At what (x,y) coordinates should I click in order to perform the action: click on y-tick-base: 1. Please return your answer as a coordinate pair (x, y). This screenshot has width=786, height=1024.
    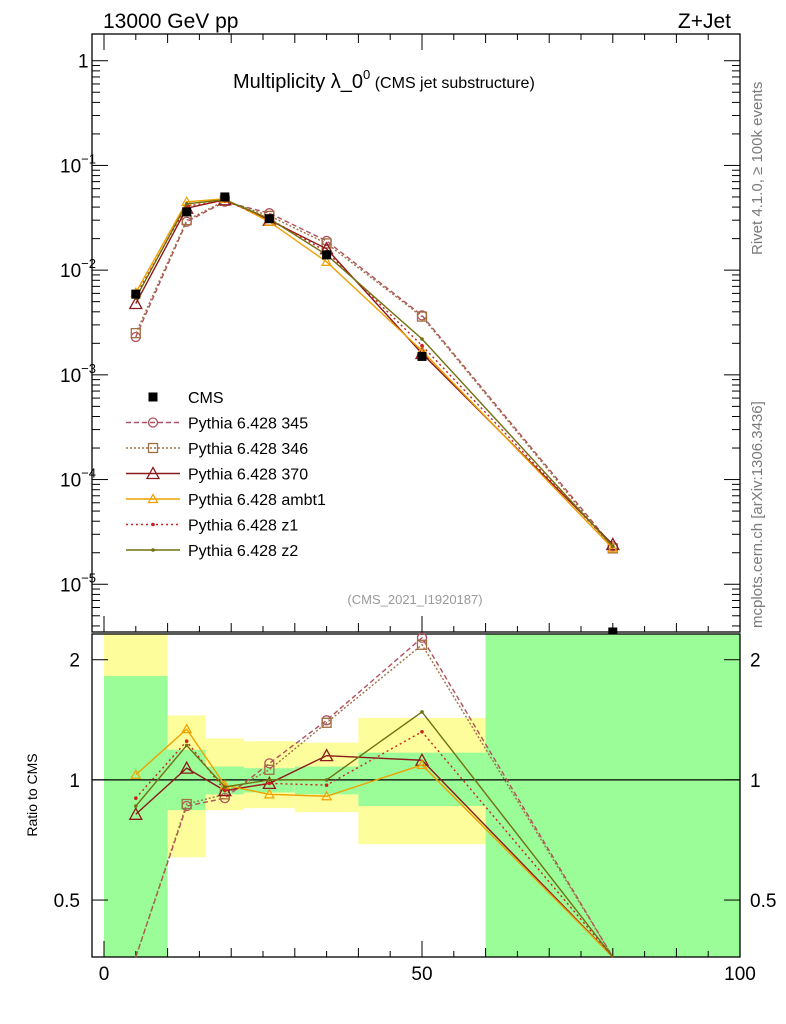
    Looking at the image, I should click on (83, 62).